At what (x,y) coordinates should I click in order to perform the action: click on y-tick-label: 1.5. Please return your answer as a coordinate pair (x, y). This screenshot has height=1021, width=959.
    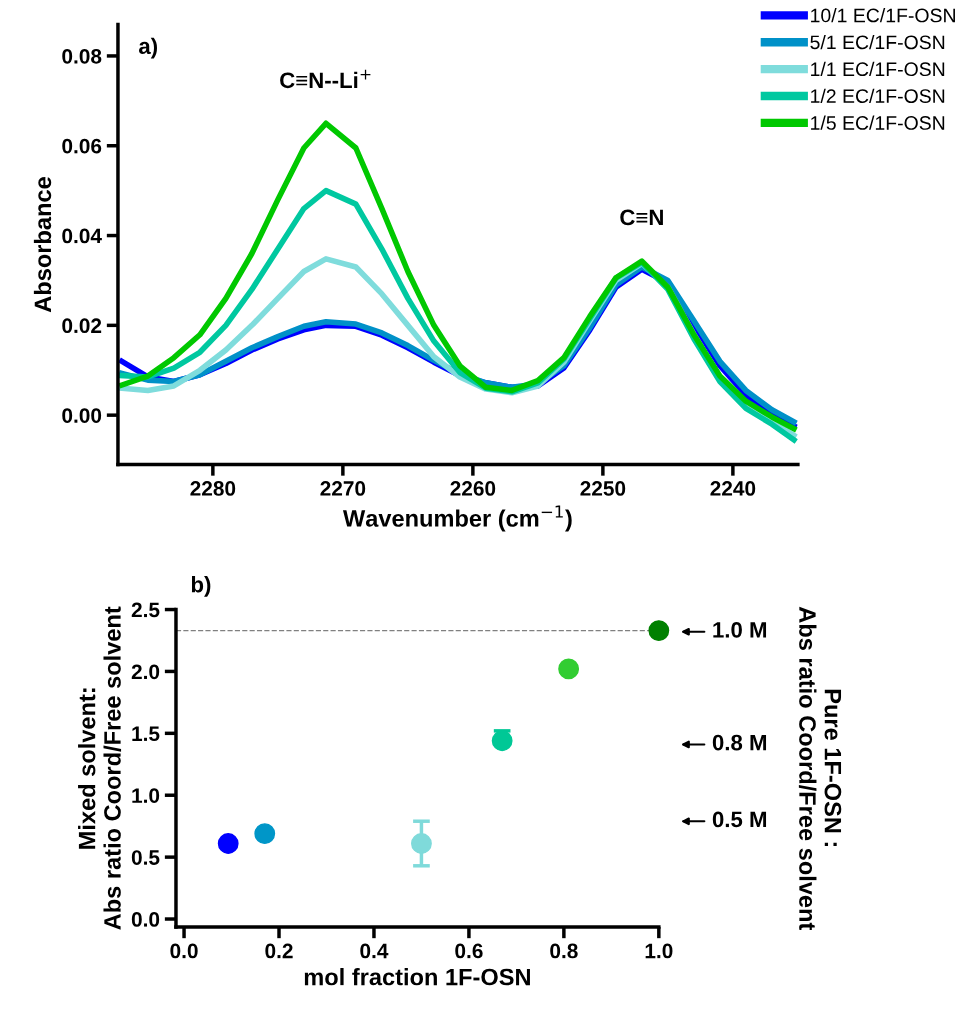
    Looking at the image, I should click on (146, 734).